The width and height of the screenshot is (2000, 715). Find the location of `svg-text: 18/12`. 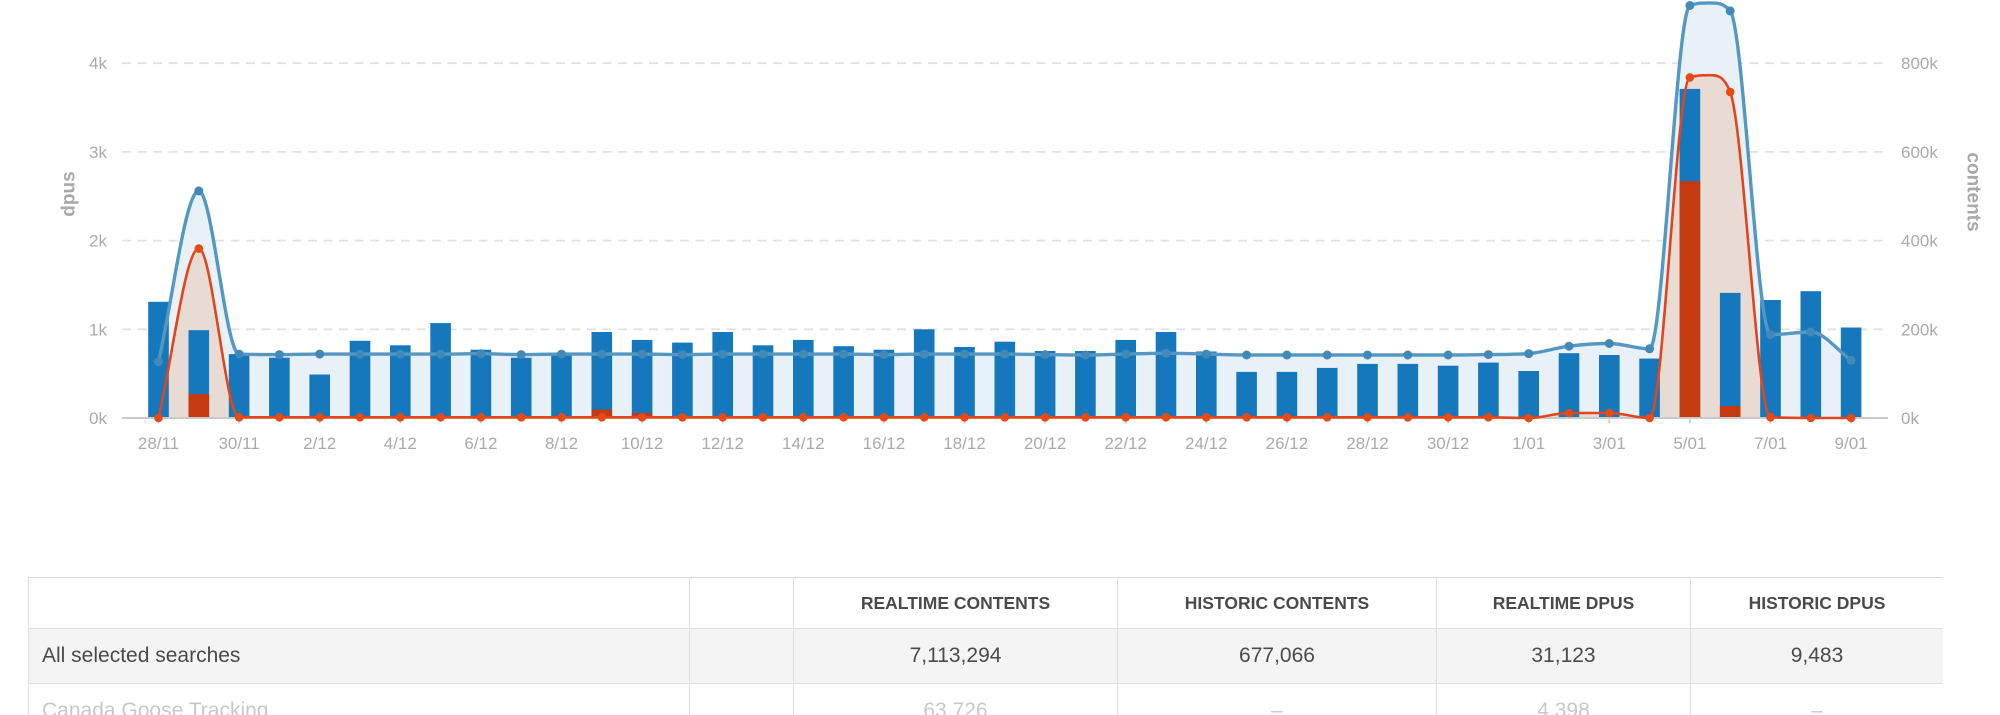

svg-text: 18/12 is located at coordinates (964, 443).